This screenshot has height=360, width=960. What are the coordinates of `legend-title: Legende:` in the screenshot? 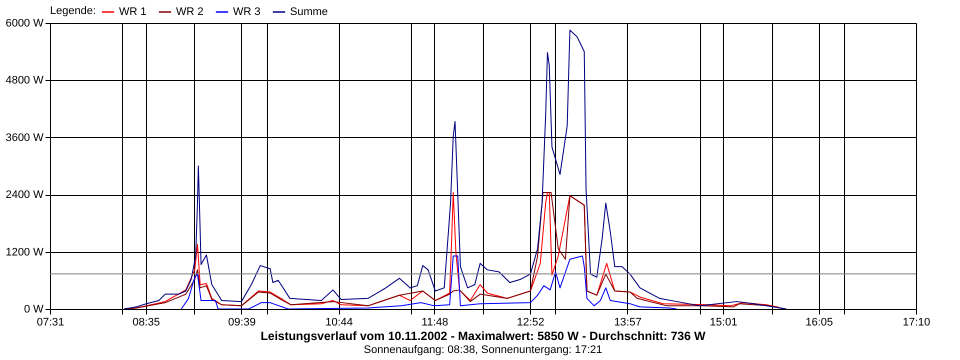 It's located at (73, 11).